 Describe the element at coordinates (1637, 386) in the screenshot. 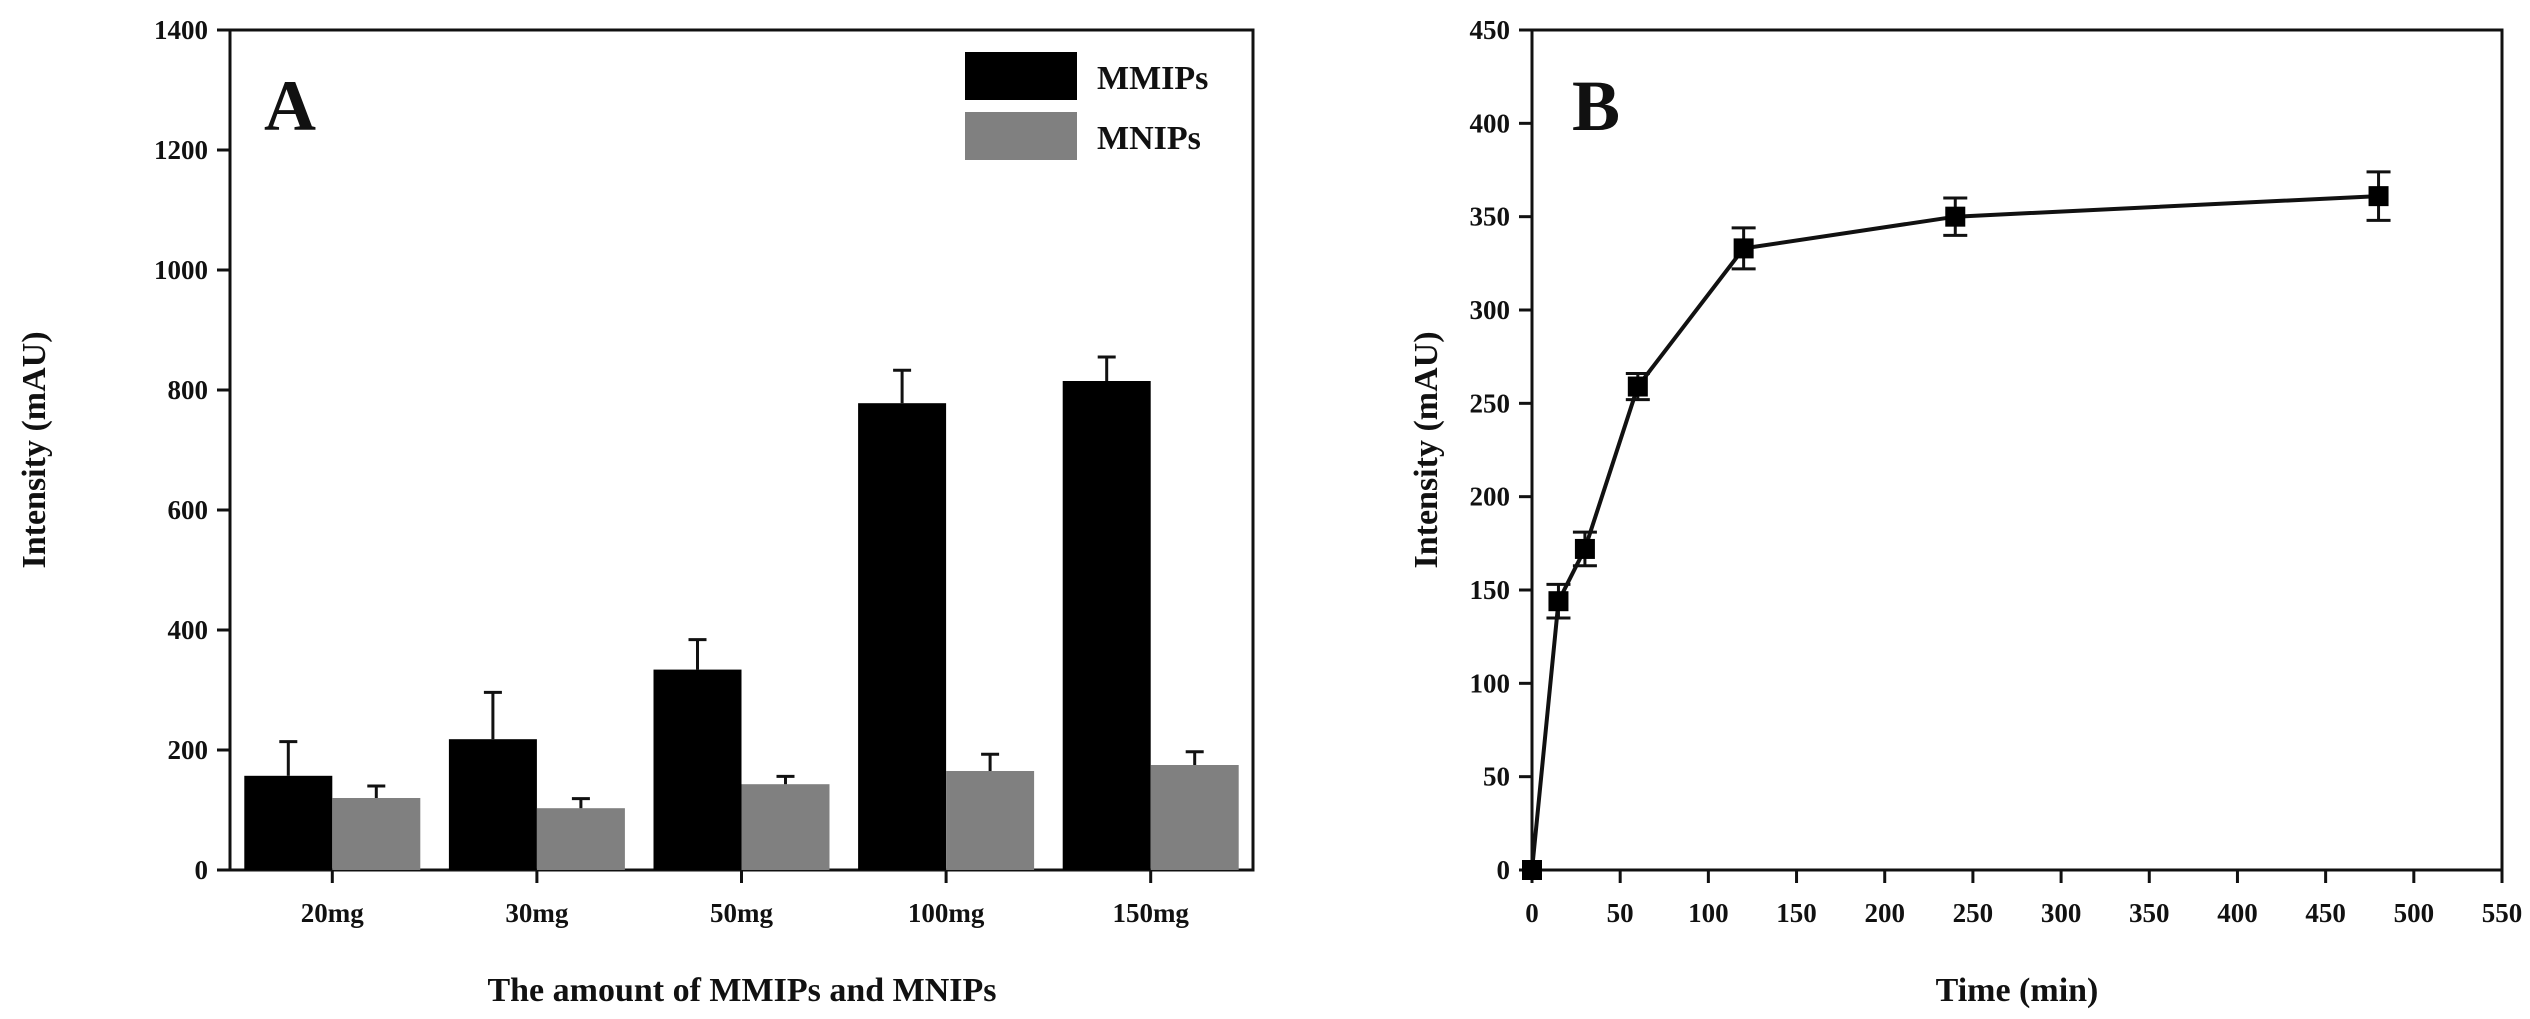

I see `data-point-t60` at that location.